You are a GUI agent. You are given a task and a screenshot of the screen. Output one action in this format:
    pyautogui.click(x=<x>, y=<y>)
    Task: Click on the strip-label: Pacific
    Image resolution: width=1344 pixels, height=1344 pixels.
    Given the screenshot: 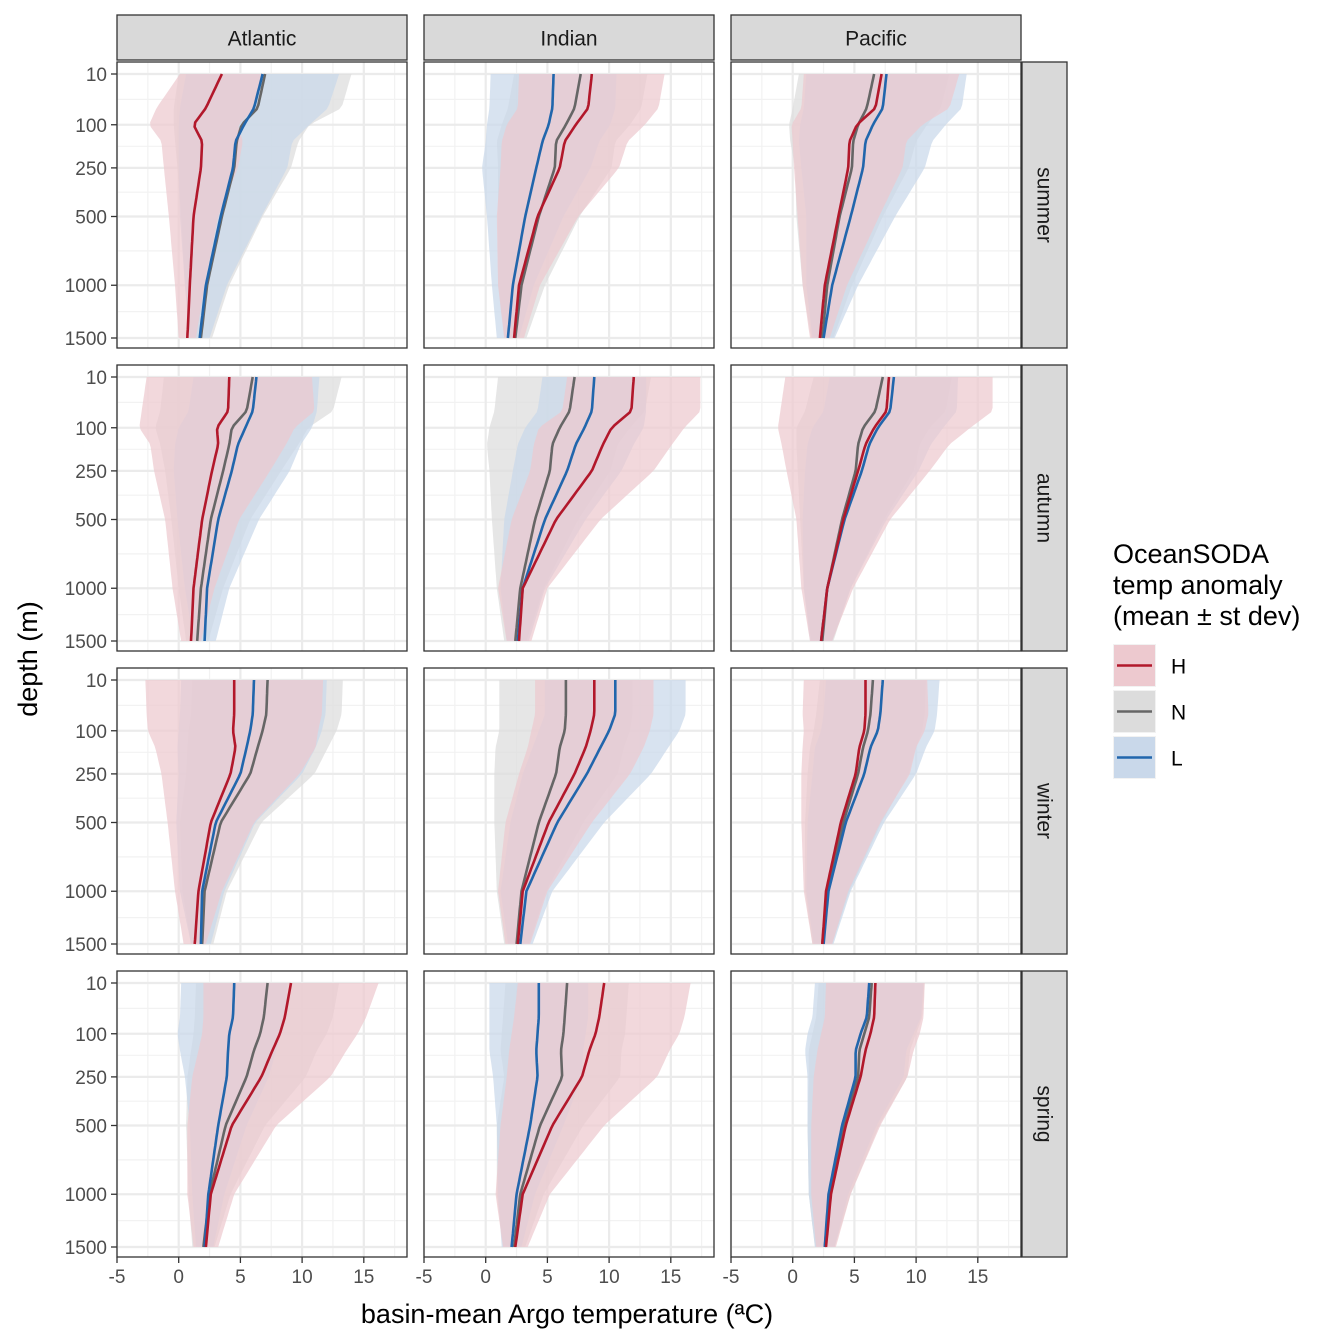 What is the action you would take?
    pyautogui.click(x=876, y=39)
    